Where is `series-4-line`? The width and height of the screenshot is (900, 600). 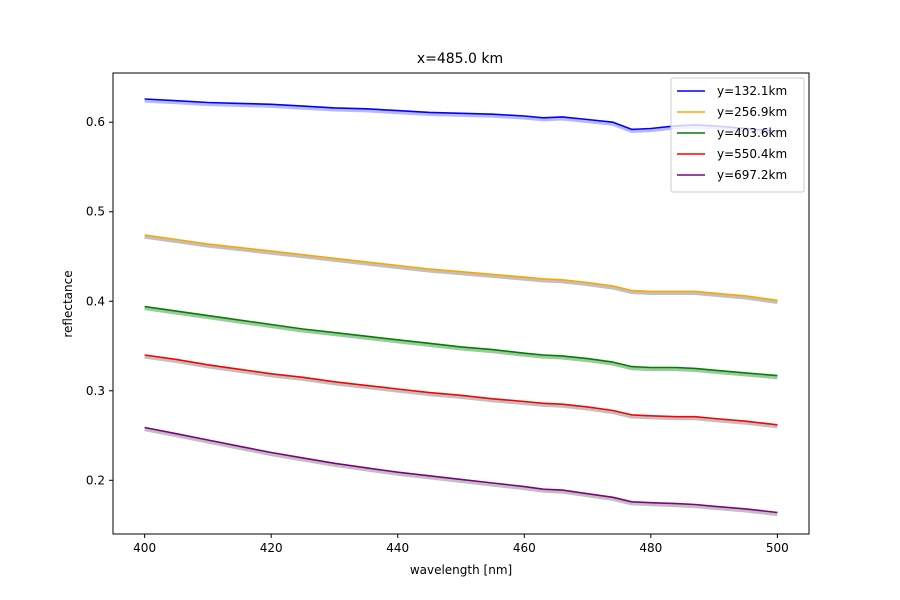
series-4-line is located at coordinates (461, 470).